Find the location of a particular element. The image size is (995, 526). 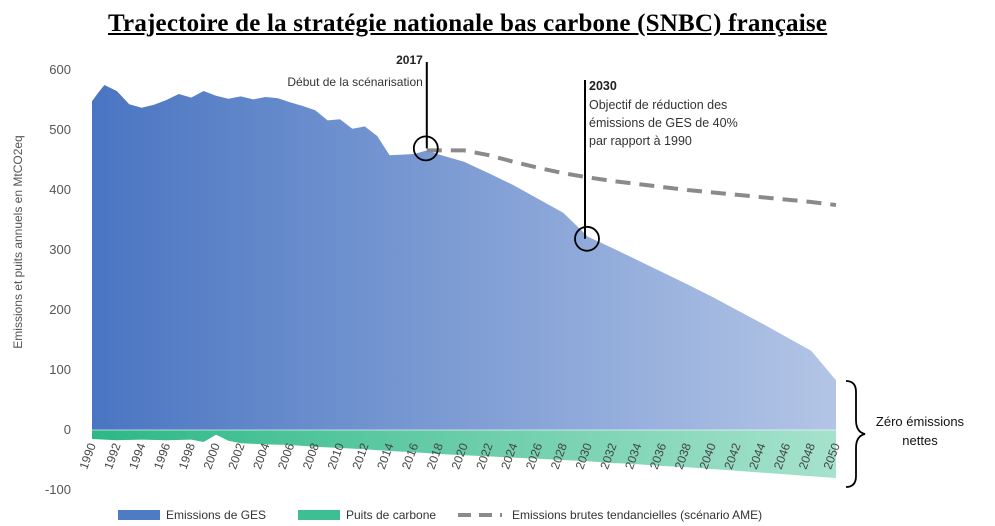

annotation-2030-text: par rapport à 1990 is located at coordinates (640, 141).